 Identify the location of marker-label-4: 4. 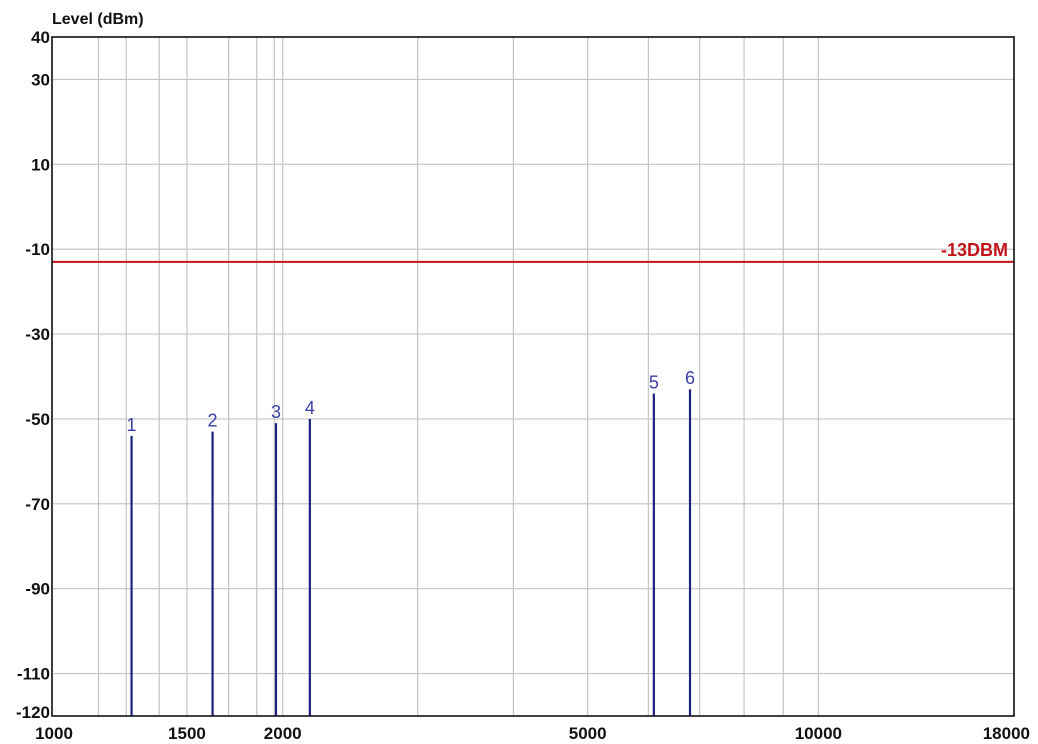
(310, 408).